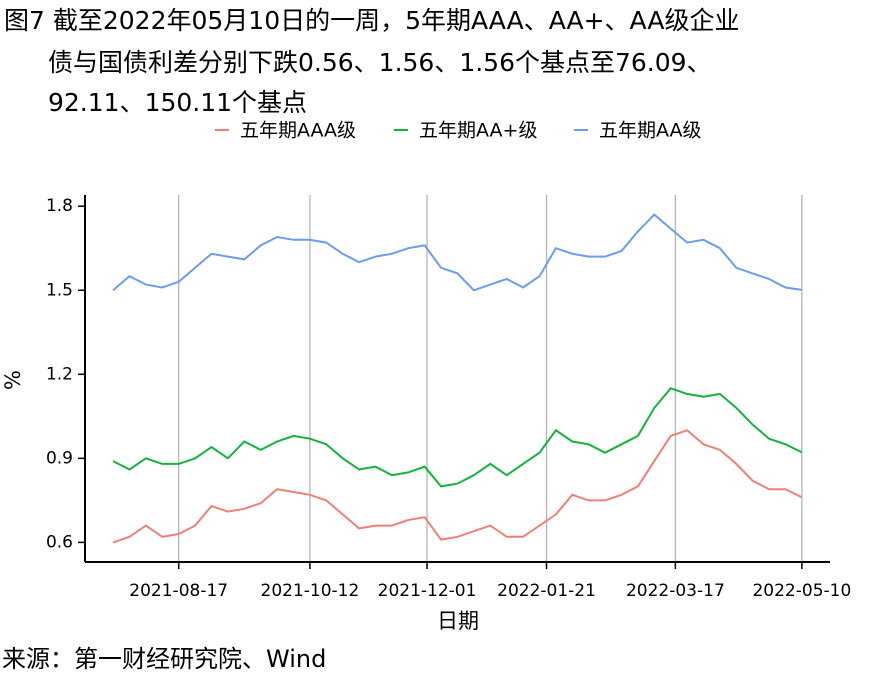 This screenshot has height=688, width=885. Describe the element at coordinates (478, 131) in the screenshot. I see `legend-label: 五年期AA+级` at that location.